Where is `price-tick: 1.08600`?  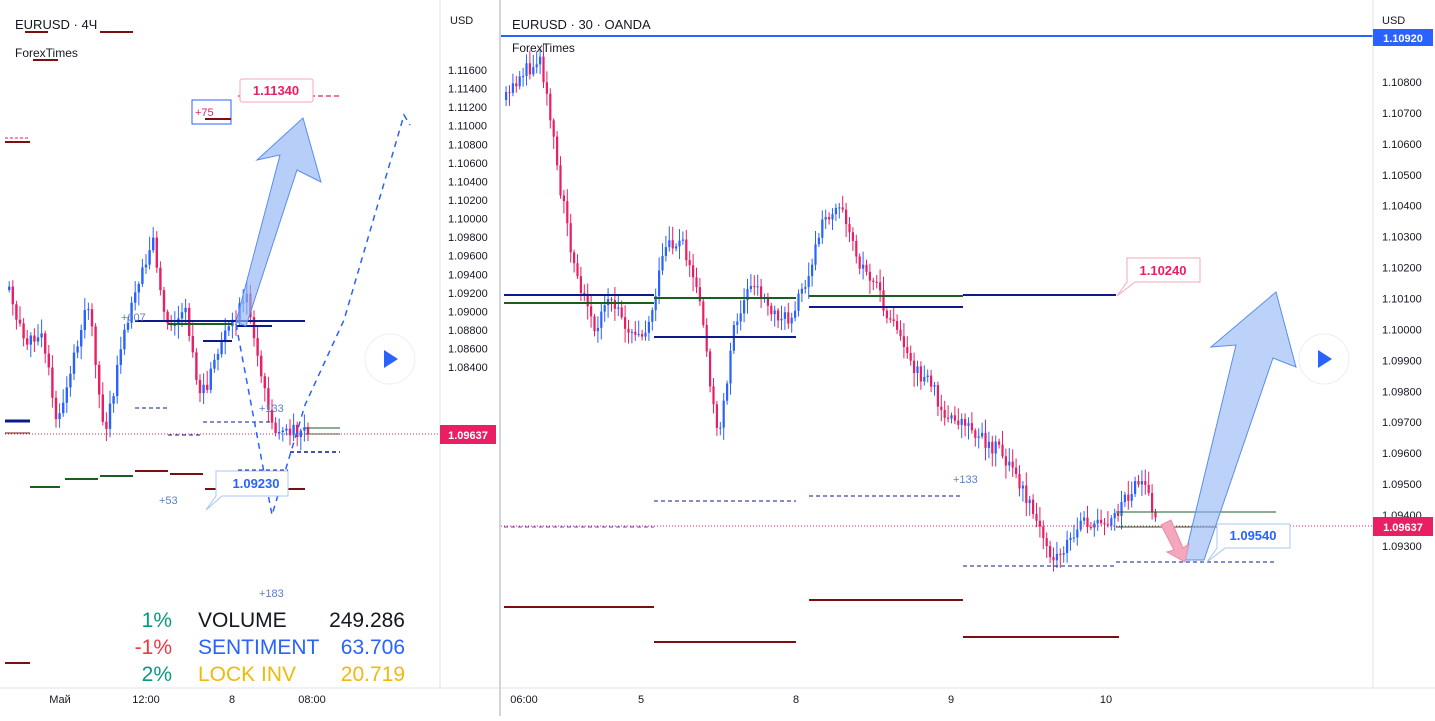
price-tick: 1.08600 is located at coordinates (468, 350).